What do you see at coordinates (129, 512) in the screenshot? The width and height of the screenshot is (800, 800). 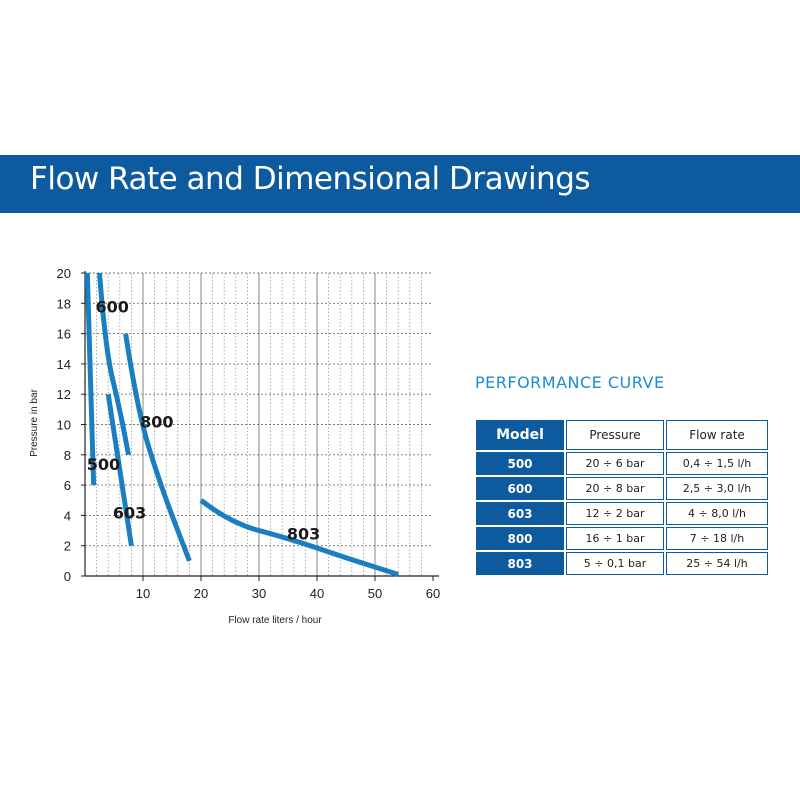 I see `series-label-603: 603` at bounding box center [129, 512].